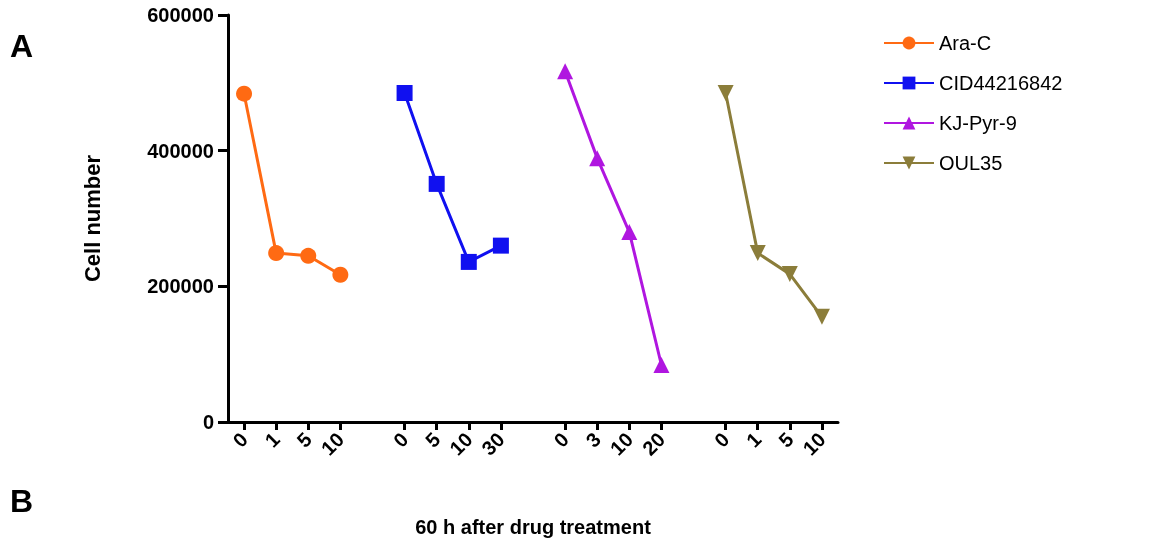 The image size is (1154, 542). I want to click on y-tick-label: 0, so click(208, 422).